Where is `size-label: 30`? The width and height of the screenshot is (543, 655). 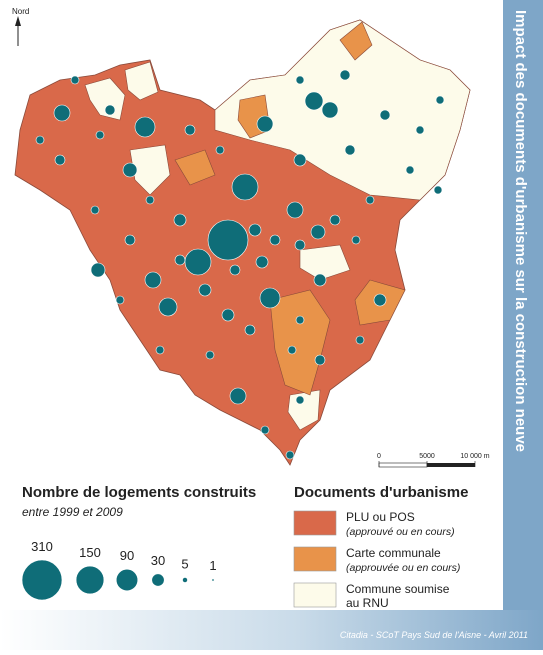 size-label: 30 is located at coordinates (158, 560).